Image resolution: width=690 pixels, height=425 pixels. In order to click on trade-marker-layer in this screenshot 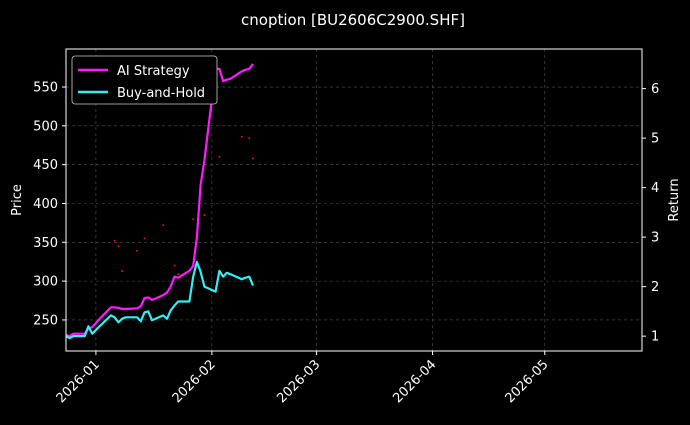, I will do `click(183, 205)`.